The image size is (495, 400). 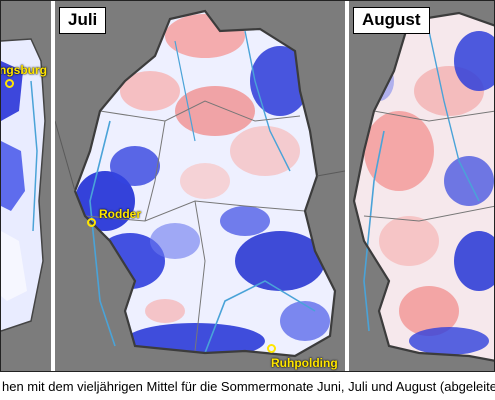 What do you see at coordinates (271, 348) in the screenshot?
I see `station-marker-ruhpolding` at bounding box center [271, 348].